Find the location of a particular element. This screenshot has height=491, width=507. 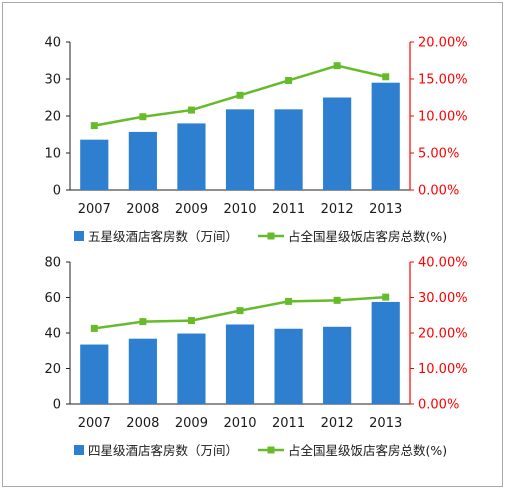

right-tick-label: 15.00% is located at coordinates (443, 80).